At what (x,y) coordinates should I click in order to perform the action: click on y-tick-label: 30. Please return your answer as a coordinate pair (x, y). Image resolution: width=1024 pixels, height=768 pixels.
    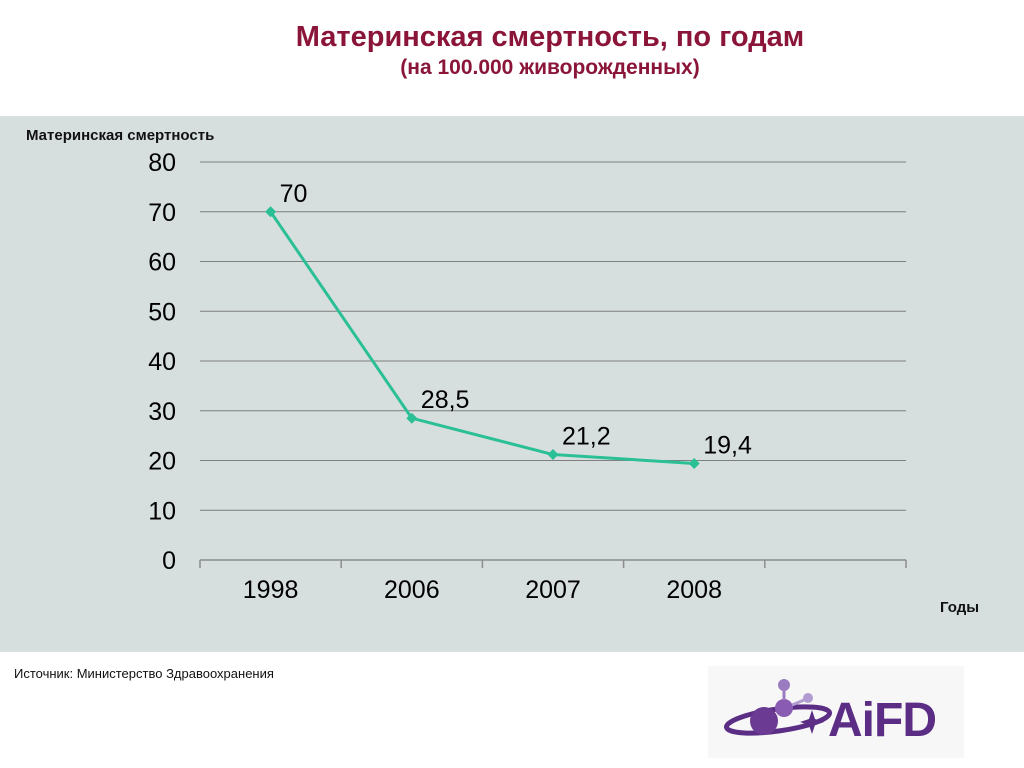
    Looking at the image, I should click on (162, 412).